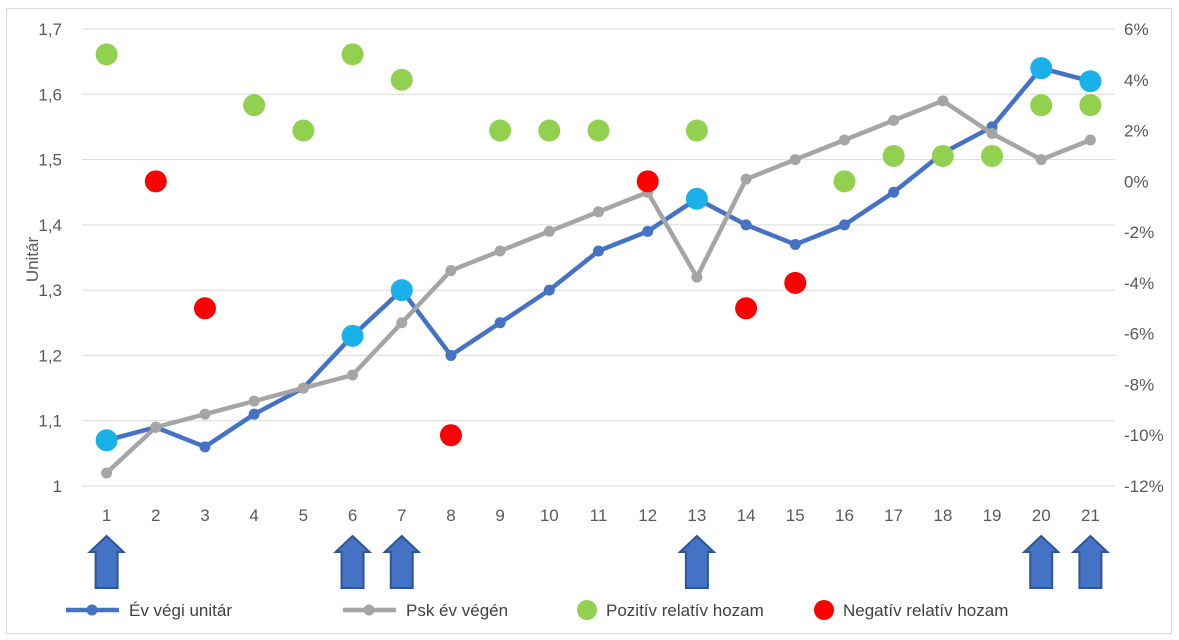 The height and width of the screenshot is (640, 1179). Describe the element at coordinates (1136, 181) in the screenshot. I see `y-right-tick-label: 0%` at that location.